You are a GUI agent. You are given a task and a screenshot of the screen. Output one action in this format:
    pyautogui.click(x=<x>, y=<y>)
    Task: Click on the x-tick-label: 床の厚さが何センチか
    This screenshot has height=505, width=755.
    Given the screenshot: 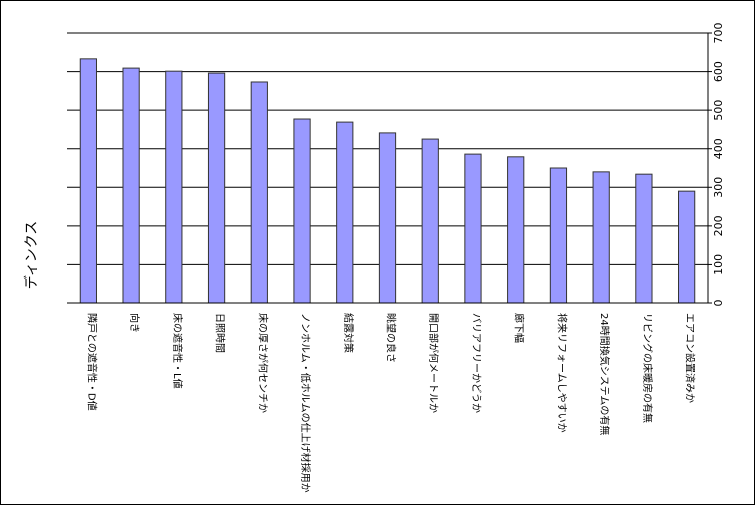 What is the action you would take?
    pyautogui.click(x=262, y=363)
    